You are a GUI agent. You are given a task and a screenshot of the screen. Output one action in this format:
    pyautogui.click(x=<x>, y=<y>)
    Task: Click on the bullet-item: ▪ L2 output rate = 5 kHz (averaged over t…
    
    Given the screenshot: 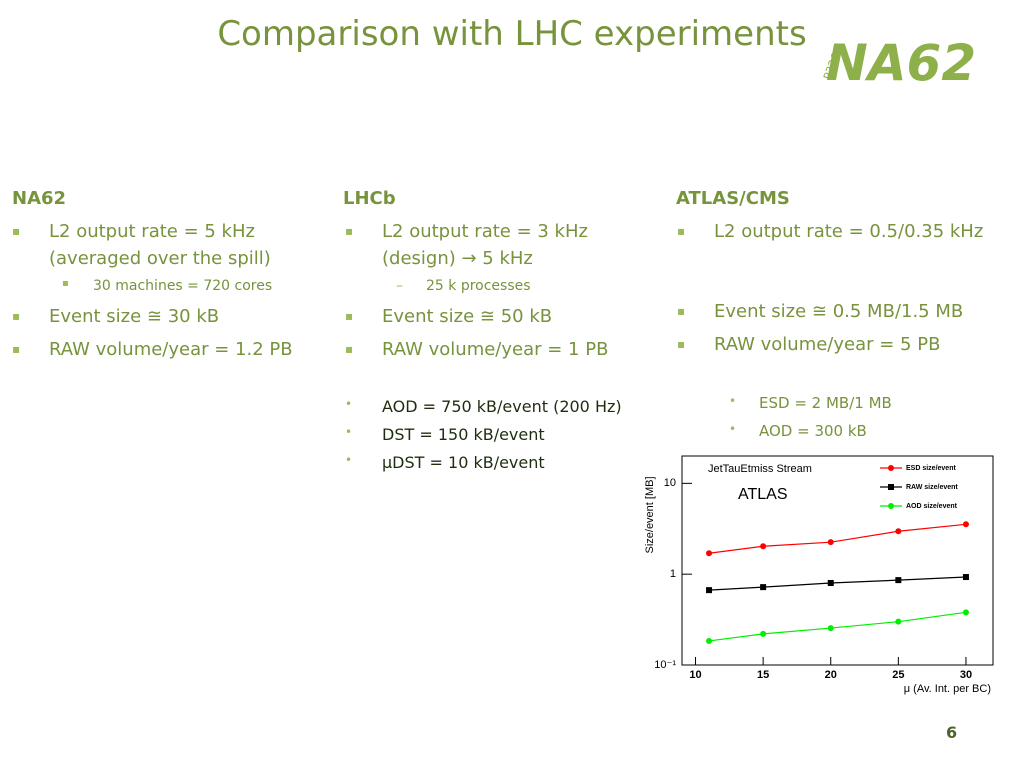 What is the action you would take?
    pyautogui.click(x=141, y=245)
    